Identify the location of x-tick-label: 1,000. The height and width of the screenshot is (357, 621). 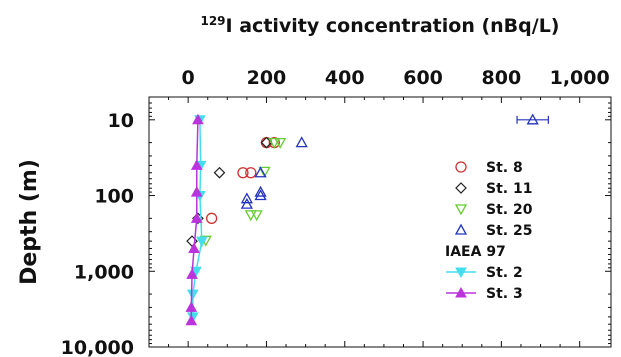
(580, 78).